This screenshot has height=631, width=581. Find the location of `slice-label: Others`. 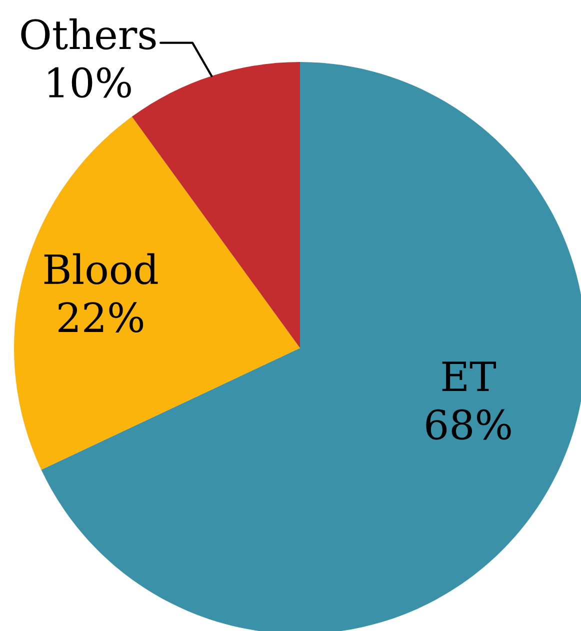

slice-label: Others is located at coordinates (88, 34).